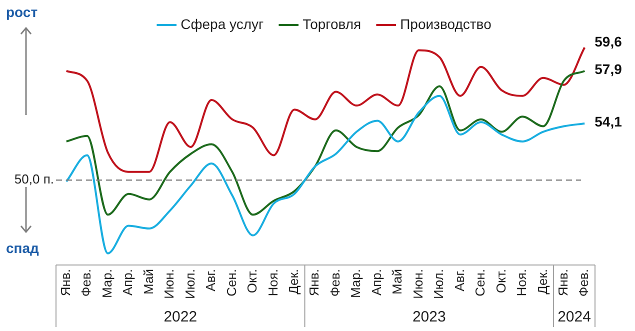 This screenshot has width=635, height=331. What do you see at coordinates (608, 41) in the screenshot?
I see `data-label: 59,6` at bounding box center [608, 41].